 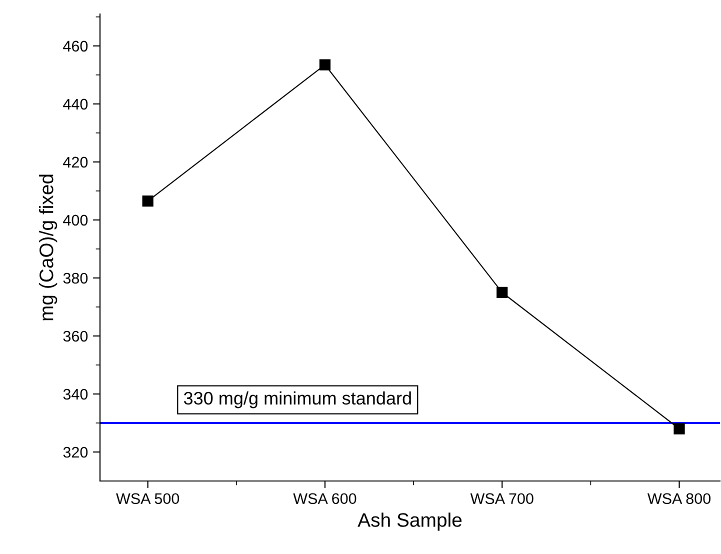 What do you see at coordinates (75, 452) in the screenshot?
I see `y-tick-label: 320` at bounding box center [75, 452].